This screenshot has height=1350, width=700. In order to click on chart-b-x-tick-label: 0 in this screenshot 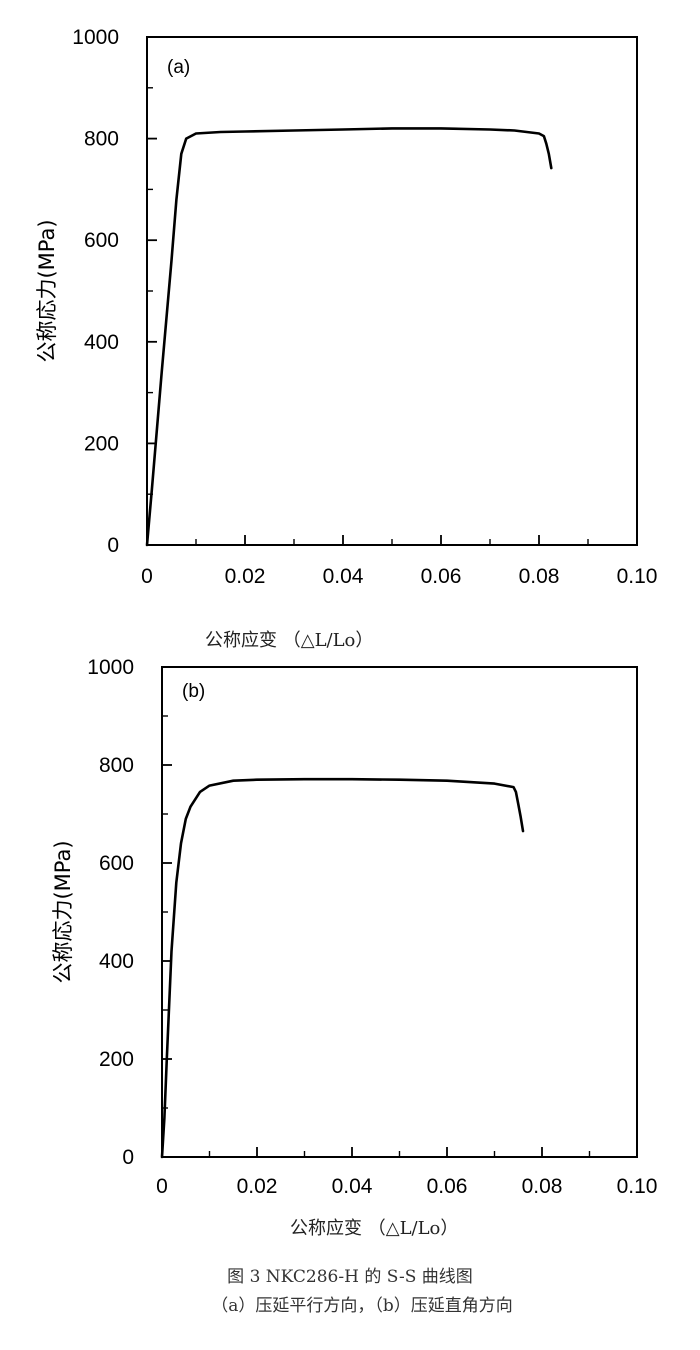, I will do `click(162, 1186)`.